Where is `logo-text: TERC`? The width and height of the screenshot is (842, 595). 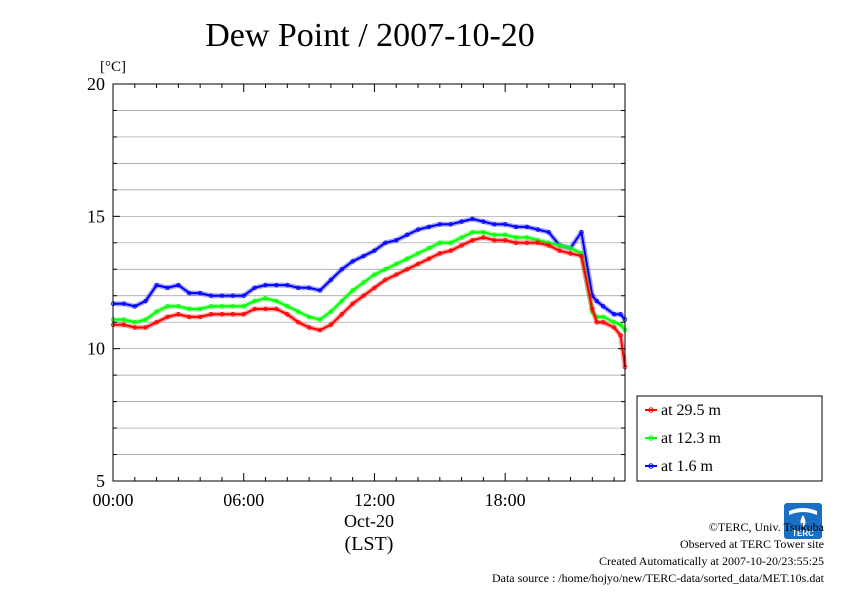
logo-text: TERC is located at coordinates (803, 533).